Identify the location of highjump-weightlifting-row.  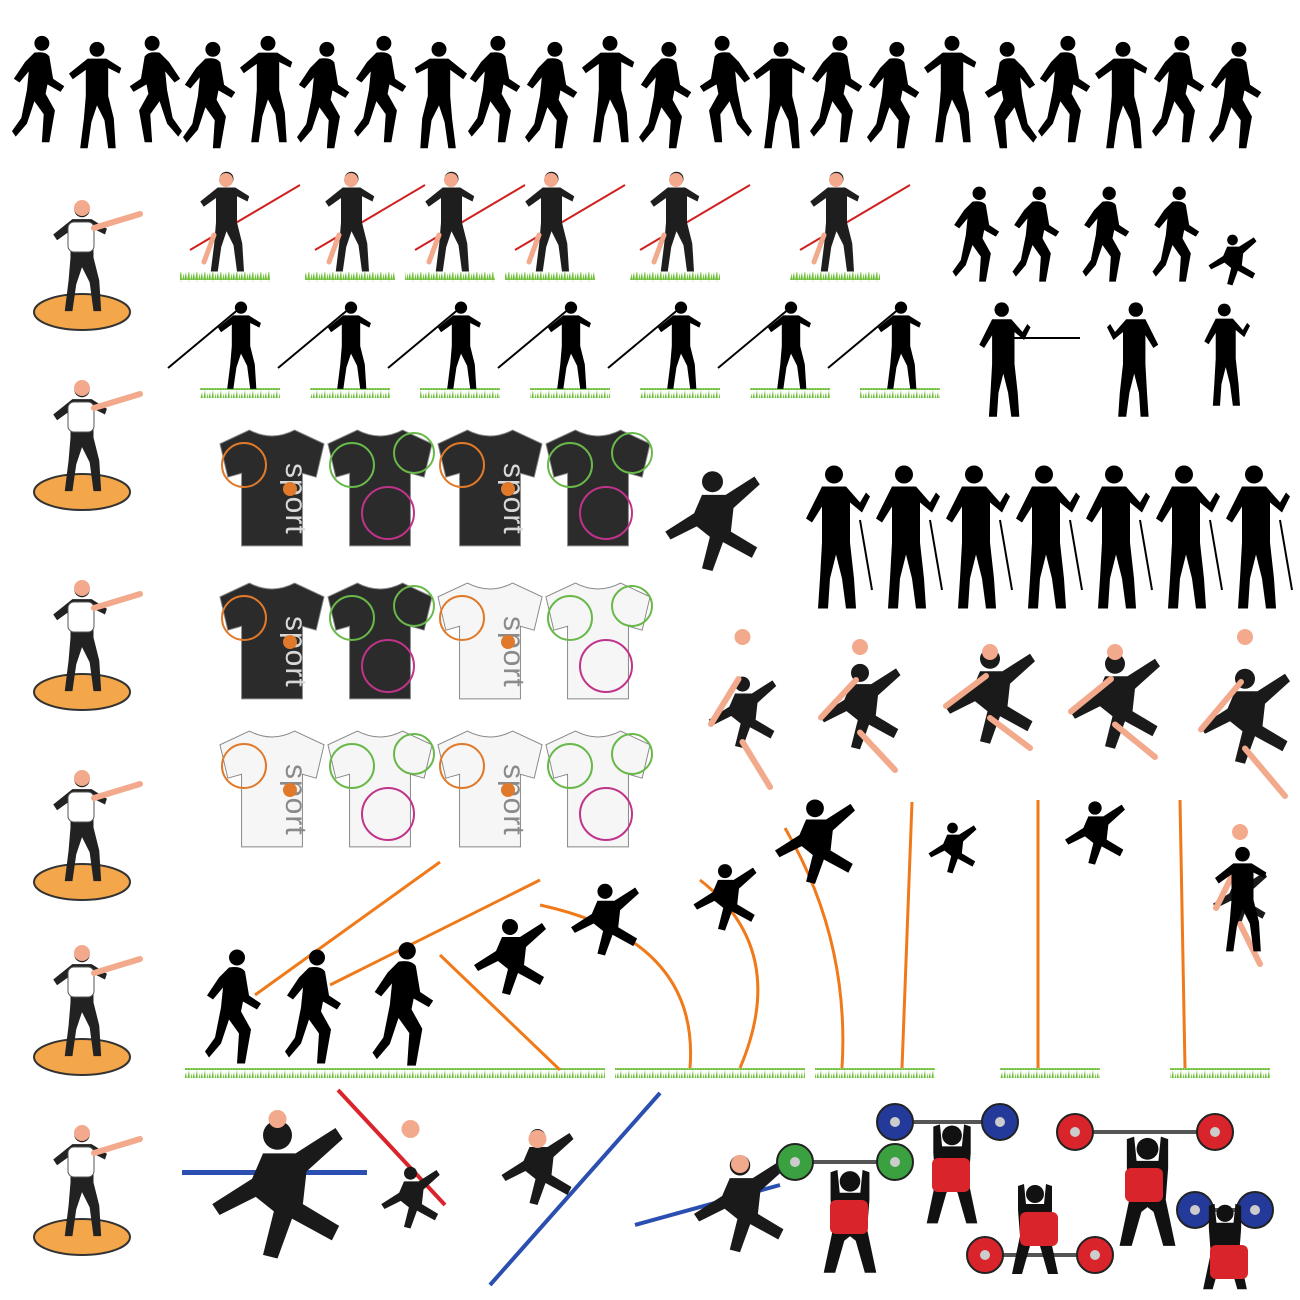
(728, 1189).